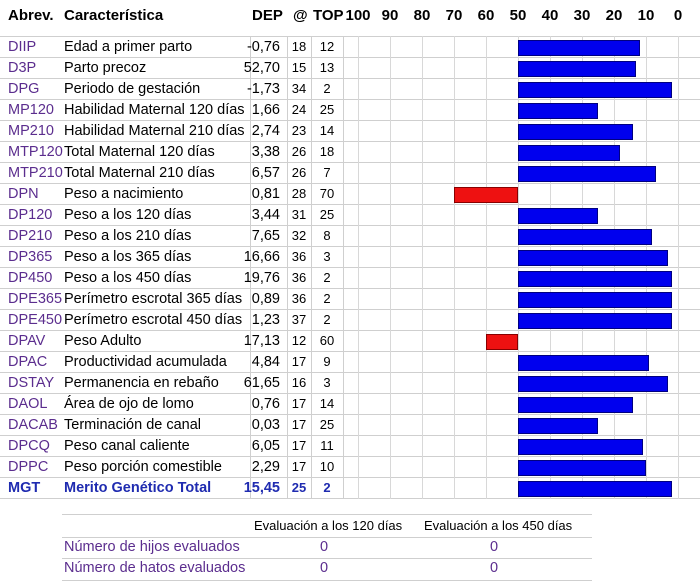 This screenshot has height=581, width=700. What do you see at coordinates (261, 68) in the screenshot?
I see `row-dep: 52,70` at bounding box center [261, 68].